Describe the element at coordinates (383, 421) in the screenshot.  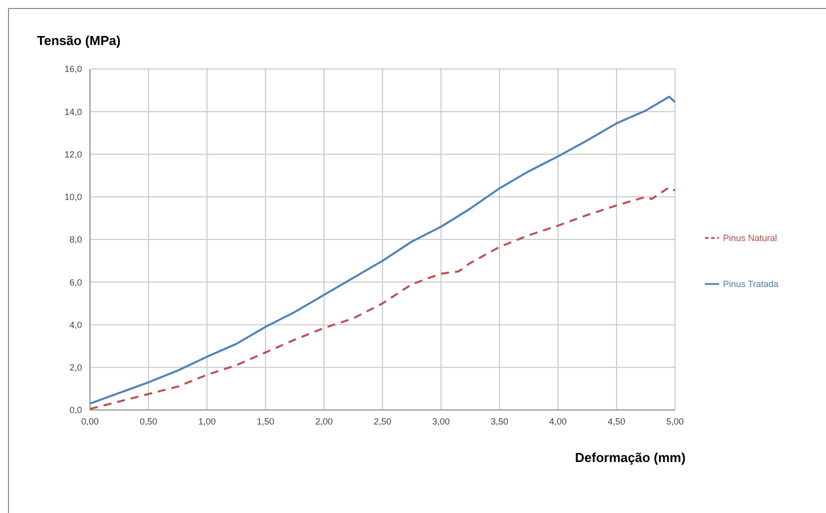
I see `x-tick-label: 2,50` at that location.